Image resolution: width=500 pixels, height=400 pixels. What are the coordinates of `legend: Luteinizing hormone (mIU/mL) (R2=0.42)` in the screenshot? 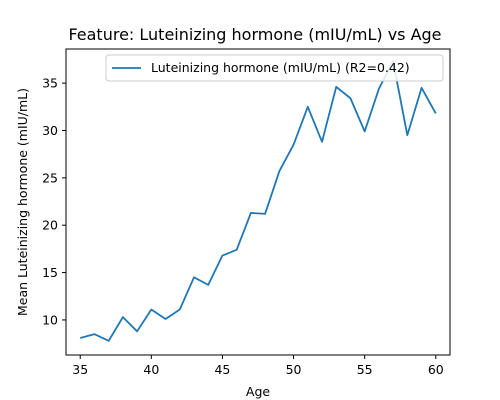 It's located at (274, 68).